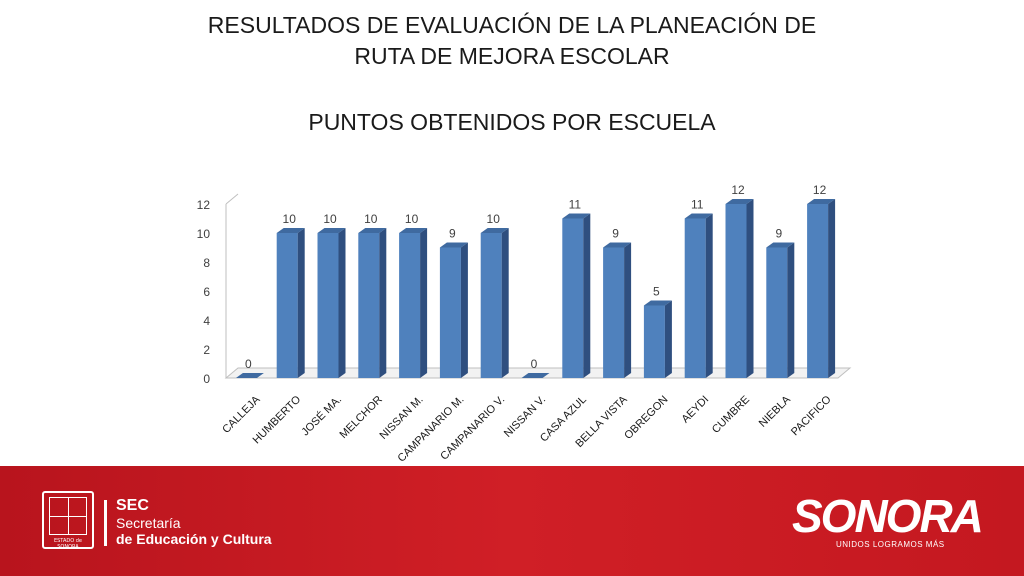 Image resolution: width=1024 pixels, height=576 pixels. Describe the element at coordinates (775, 411) in the screenshot. I see `category-label: NIEBLA` at that location.